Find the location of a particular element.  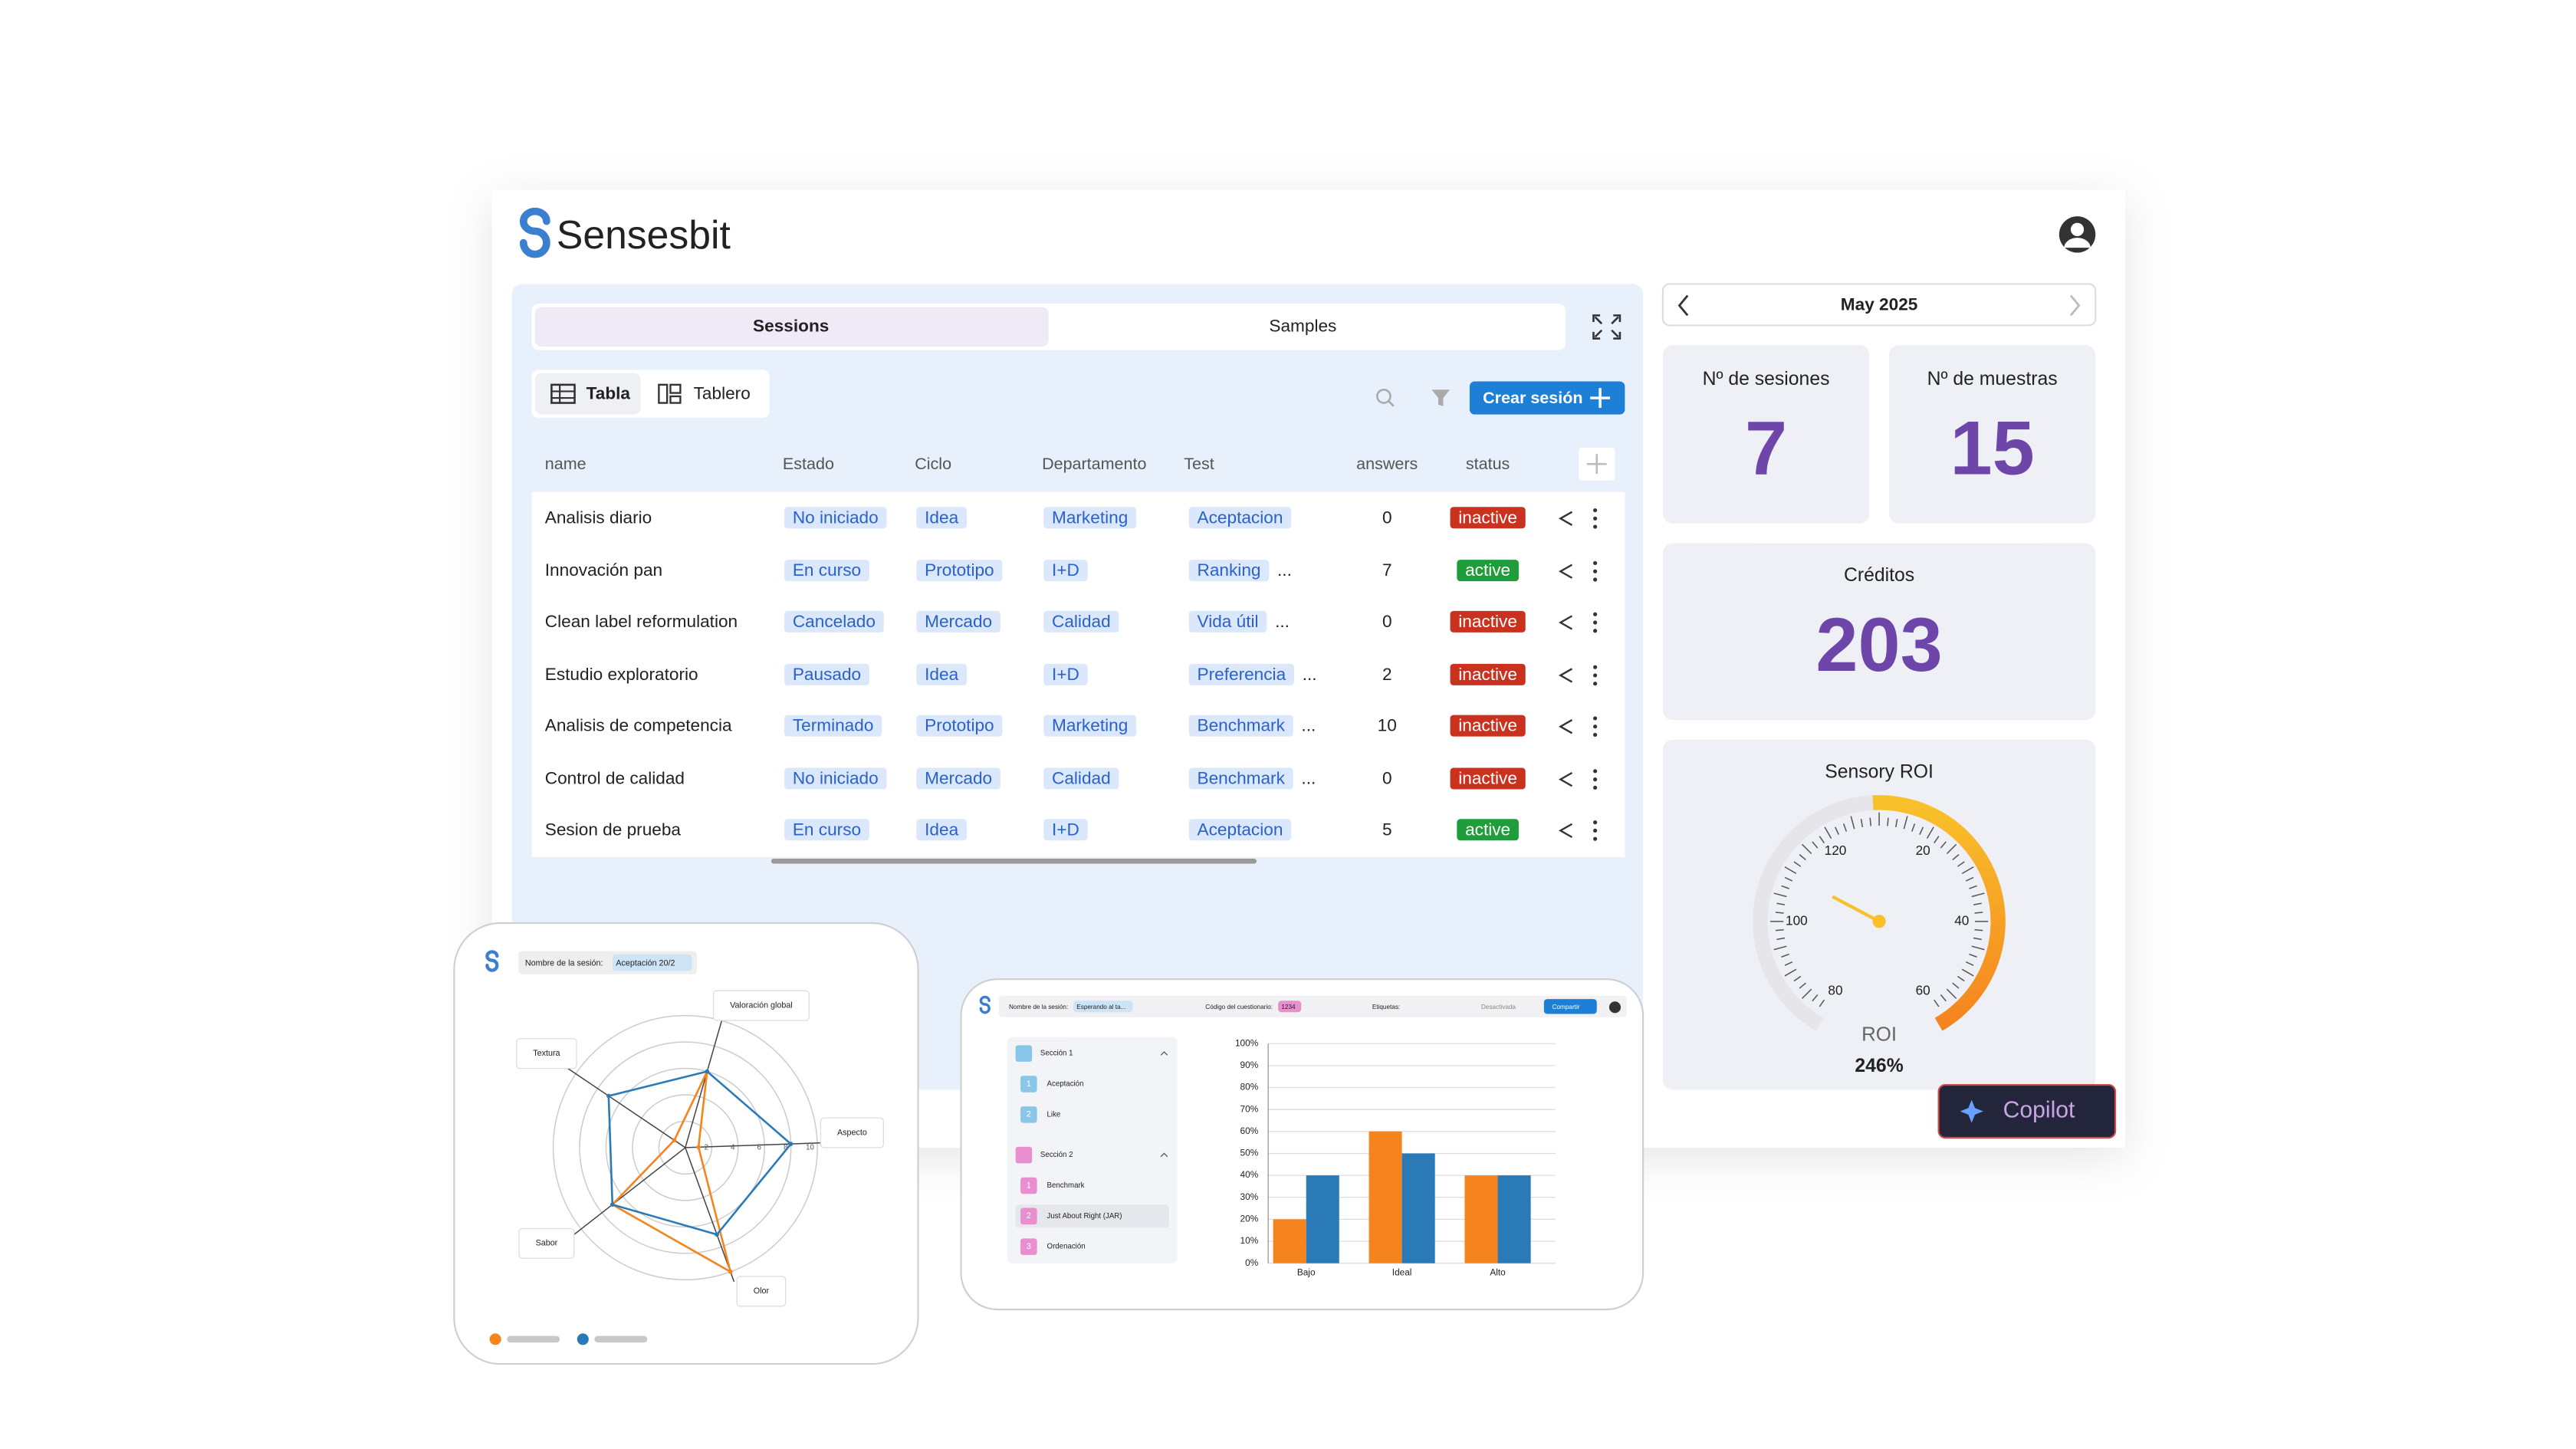

toggle-label: Desactivada is located at coordinates (1499, 1007).